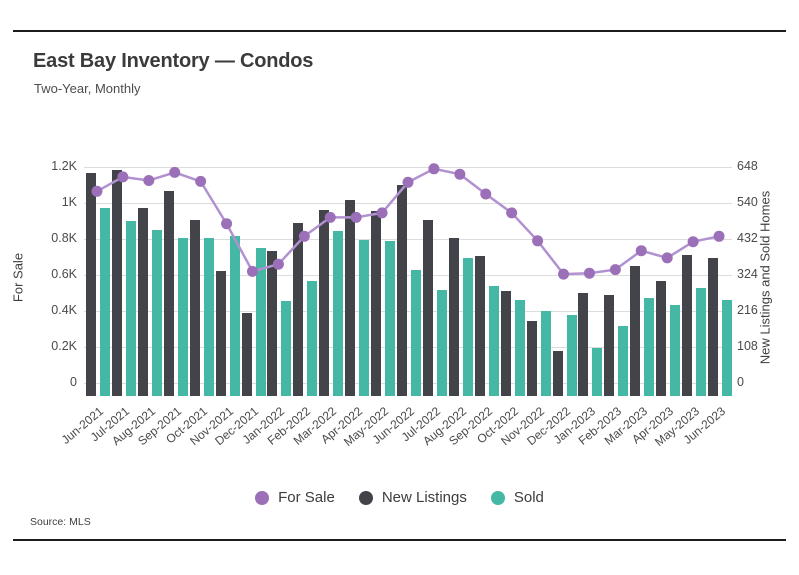 Image resolution: width=799 pixels, height=575 pixels. I want to click on legend-item-for-sale: For Sale, so click(295, 497).